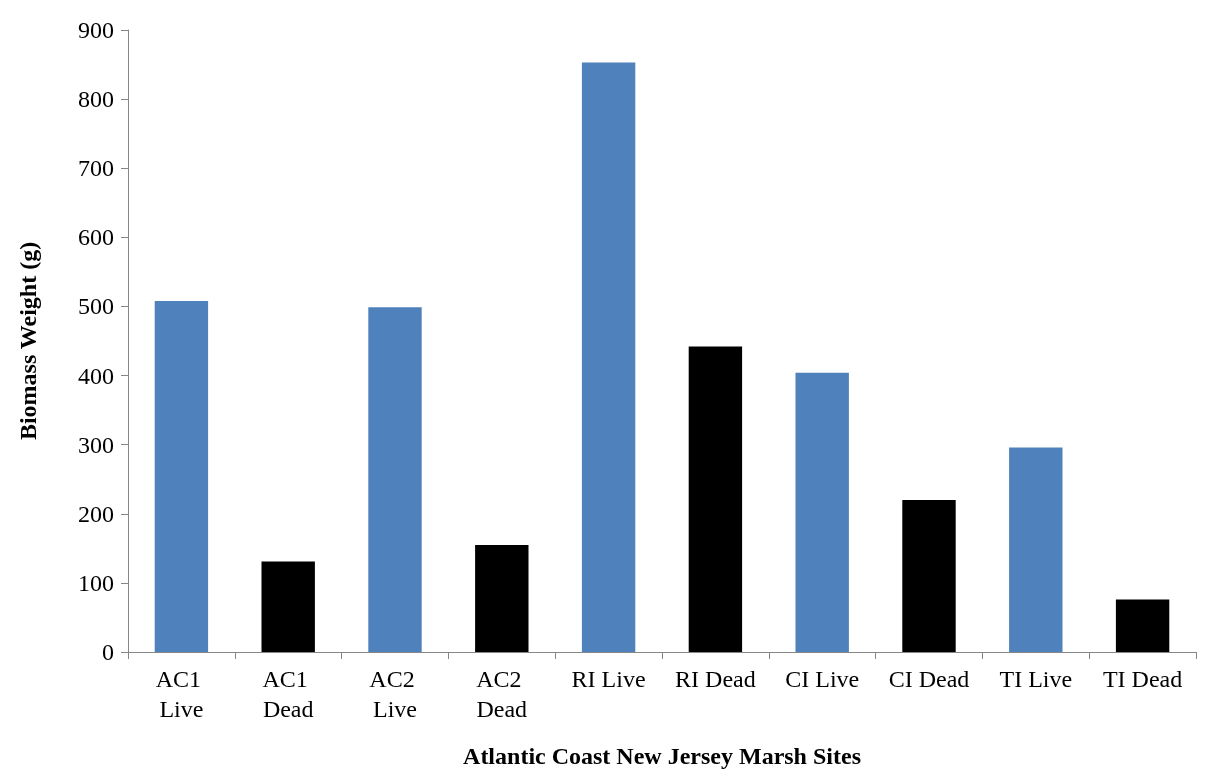 The width and height of the screenshot is (1214, 781). Describe the element at coordinates (715, 679) in the screenshot. I see `x-tick-label: RI Dead` at that location.